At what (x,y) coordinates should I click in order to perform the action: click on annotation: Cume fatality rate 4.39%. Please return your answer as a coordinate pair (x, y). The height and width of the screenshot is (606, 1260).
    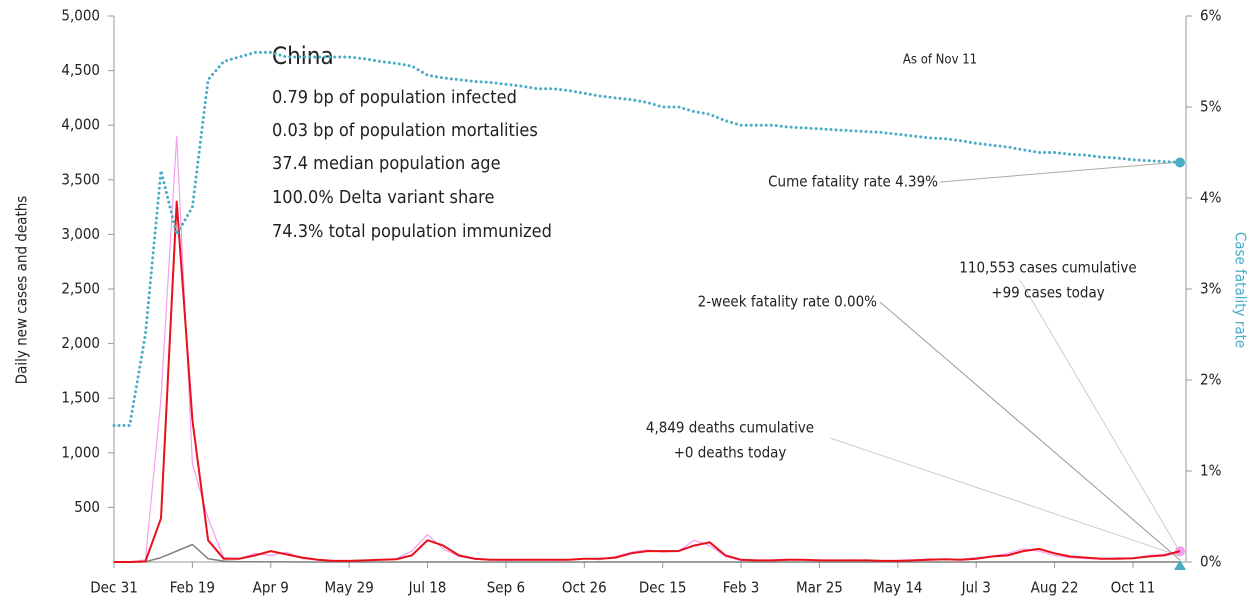
    Looking at the image, I should click on (853, 182).